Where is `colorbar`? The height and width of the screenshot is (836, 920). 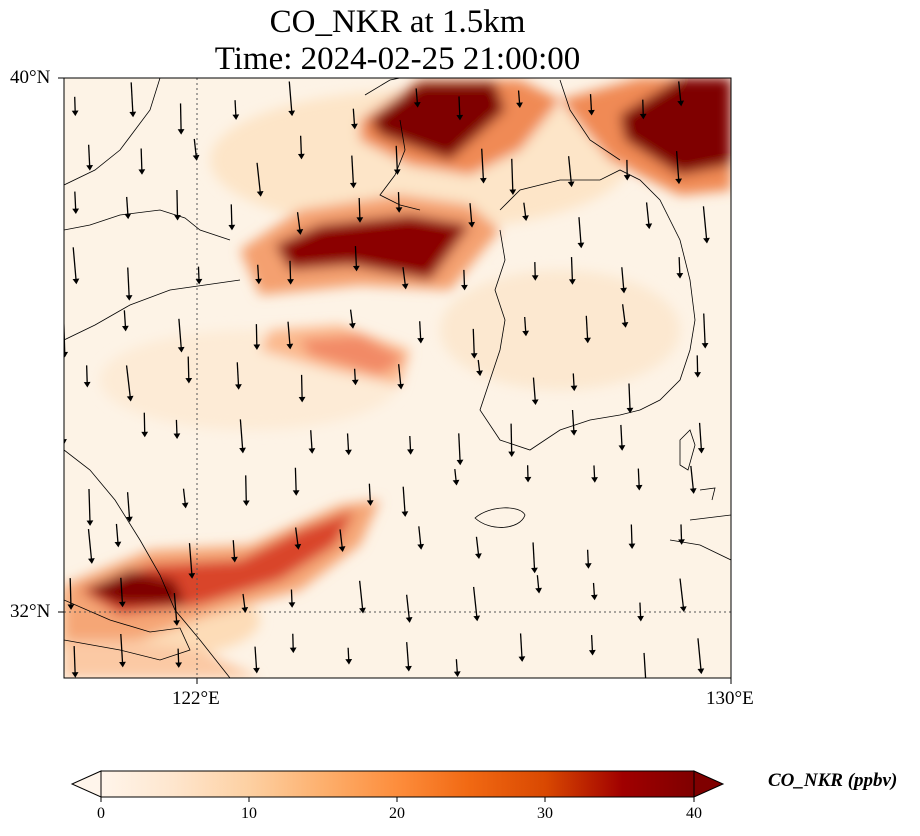
colorbar is located at coordinates (397, 786).